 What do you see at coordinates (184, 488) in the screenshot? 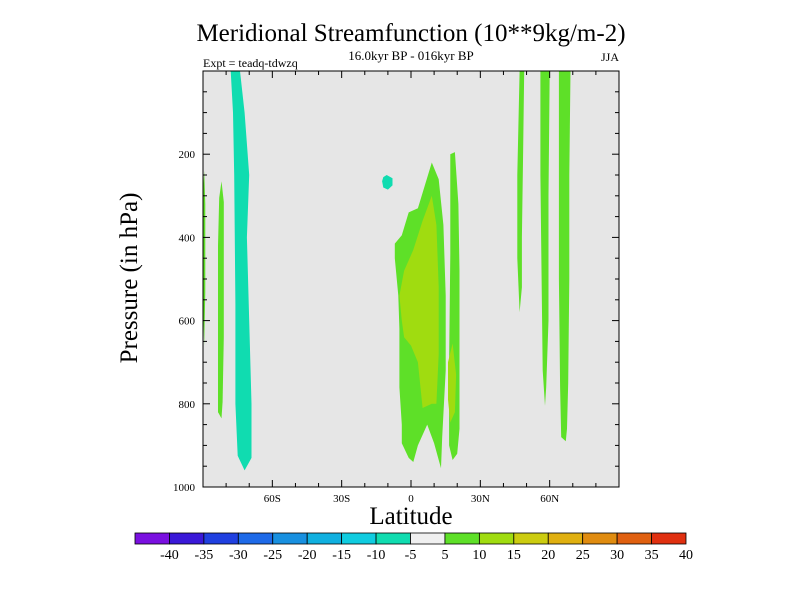
I see `y-tick-label: 1000` at bounding box center [184, 488].